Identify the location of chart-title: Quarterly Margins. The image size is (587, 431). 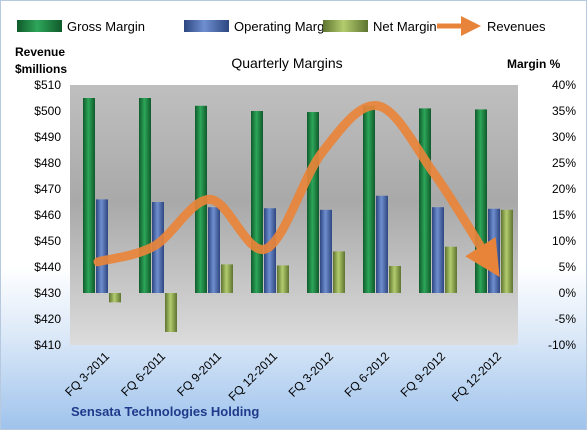
(286, 63).